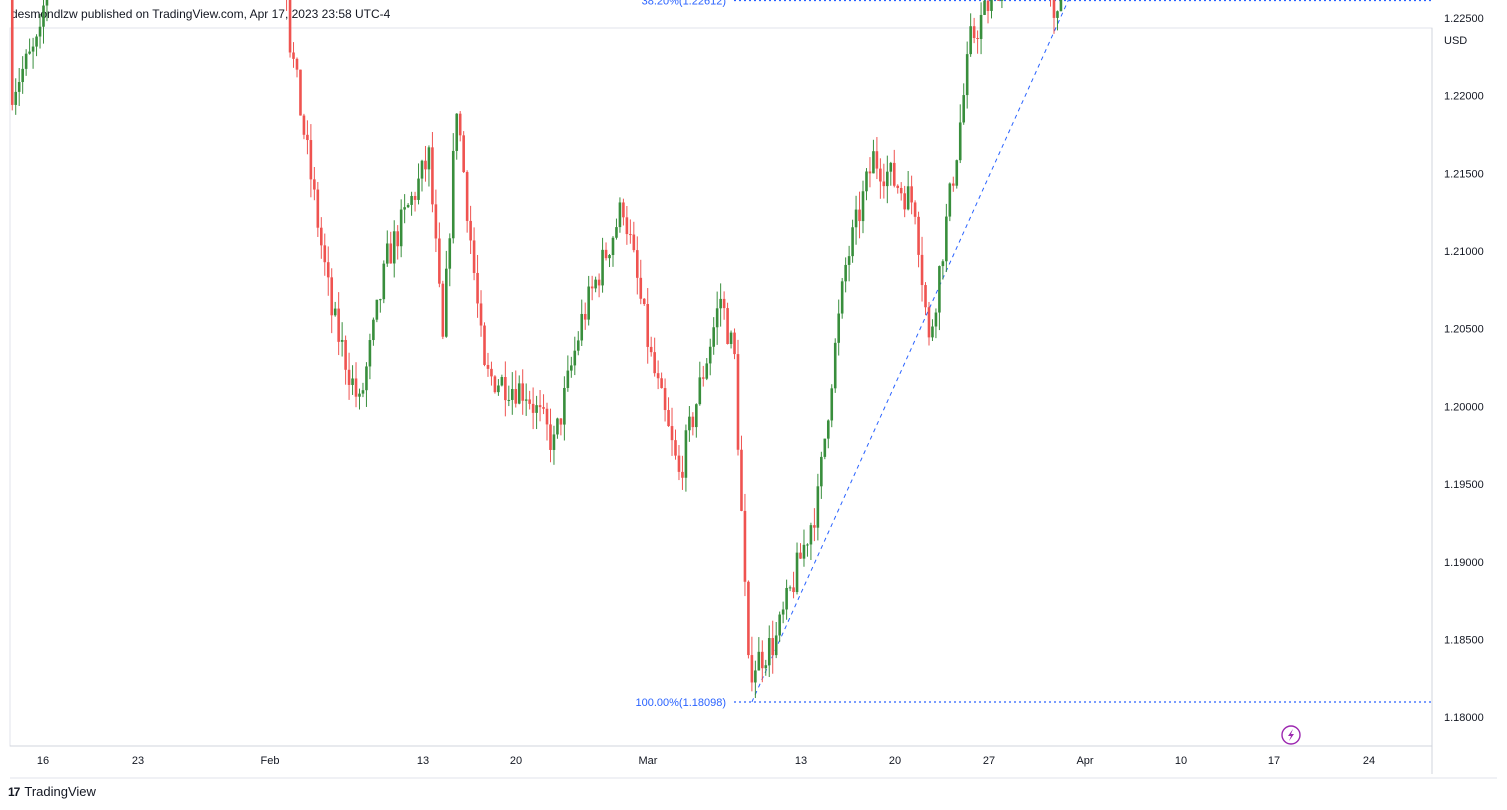 This screenshot has height=810, width=1507. Describe the element at coordinates (1464, 97) in the screenshot. I see `y-tick-label: 1.22000` at that location.